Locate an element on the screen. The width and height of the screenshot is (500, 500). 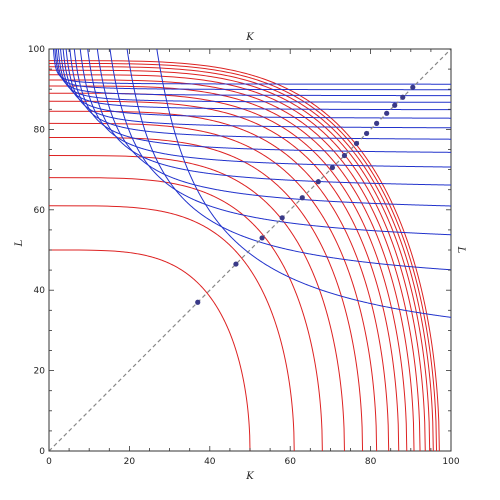
y-tick-label: 40 is located at coordinates (40, 291).